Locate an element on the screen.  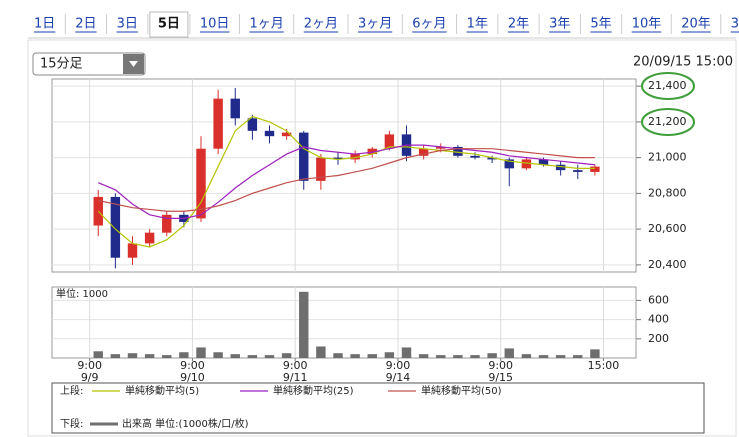
period-tab: 3日 is located at coordinates (127, 24).